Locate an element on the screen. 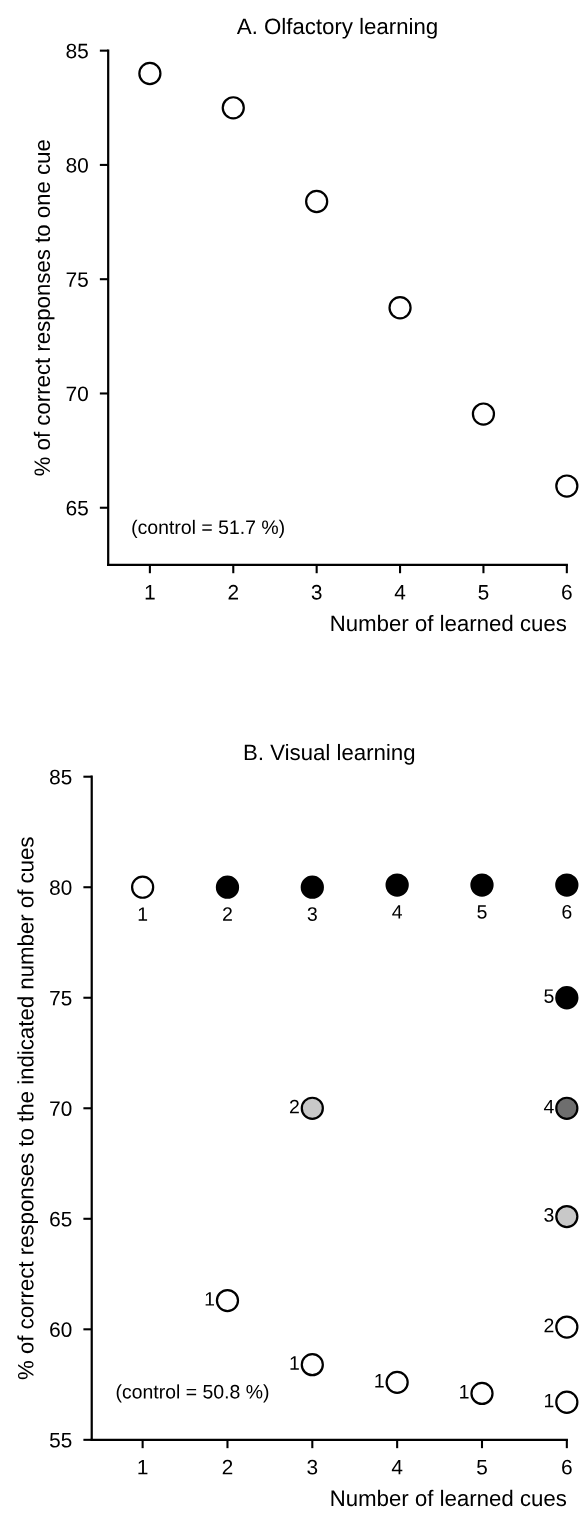  y-axis-title: % of correct responses to the indicated number of cues is located at coordinates (27, 1108).